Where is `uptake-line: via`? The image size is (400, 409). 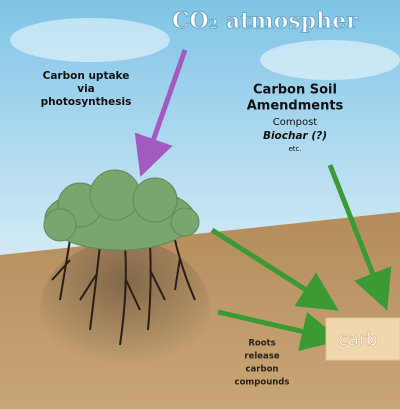 uptake-line: via is located at coordinates (86, 89).